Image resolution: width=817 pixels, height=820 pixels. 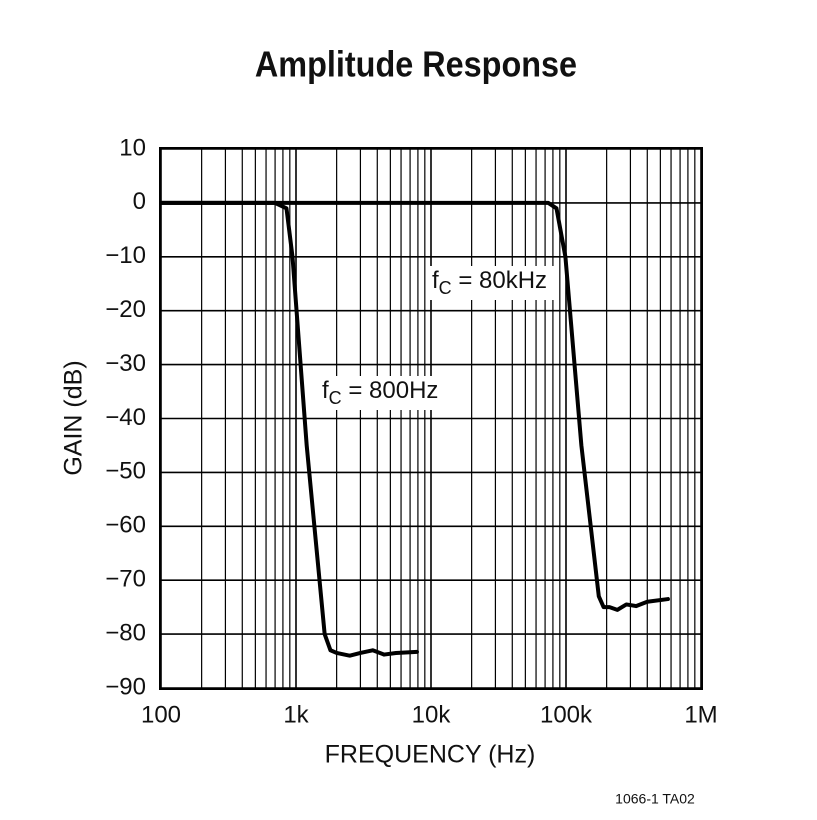 I want to click on y-tick-label: 10, so click(x=132, y=147).